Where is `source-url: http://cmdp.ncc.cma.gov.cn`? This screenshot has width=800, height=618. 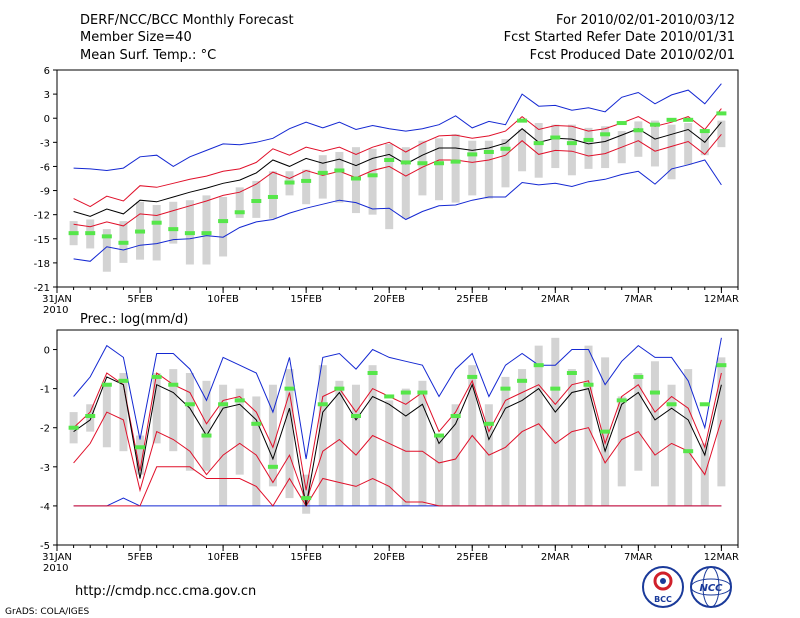
source-url: http://cmdp.ncc.cma.gov.cn is located at coordinates (165, 591).